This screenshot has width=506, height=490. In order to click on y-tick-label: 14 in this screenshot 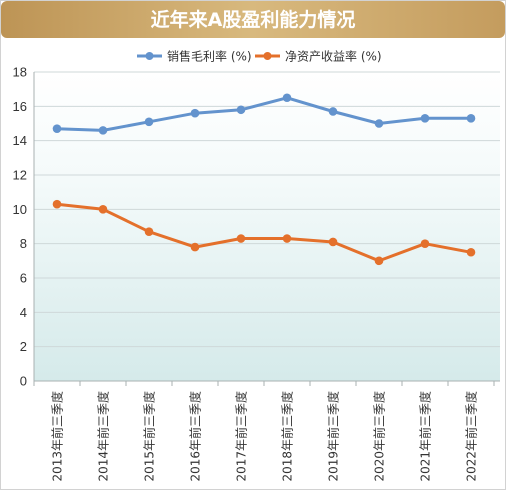, I will do `click(20, 140)`.